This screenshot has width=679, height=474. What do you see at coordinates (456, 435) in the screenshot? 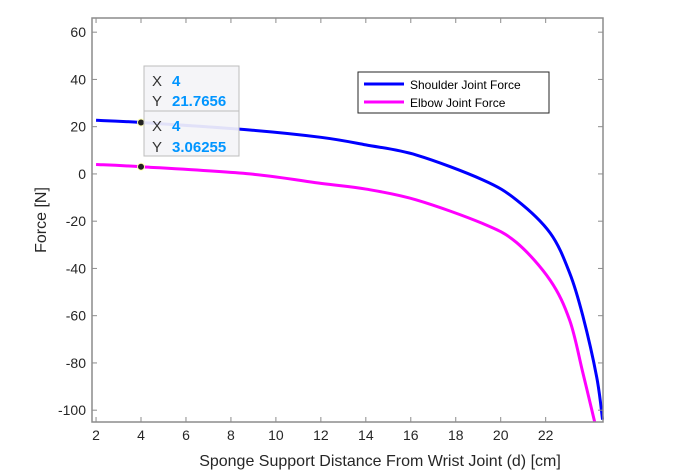
I see `x-tick-label: 18` at bounding box center [456, 435].